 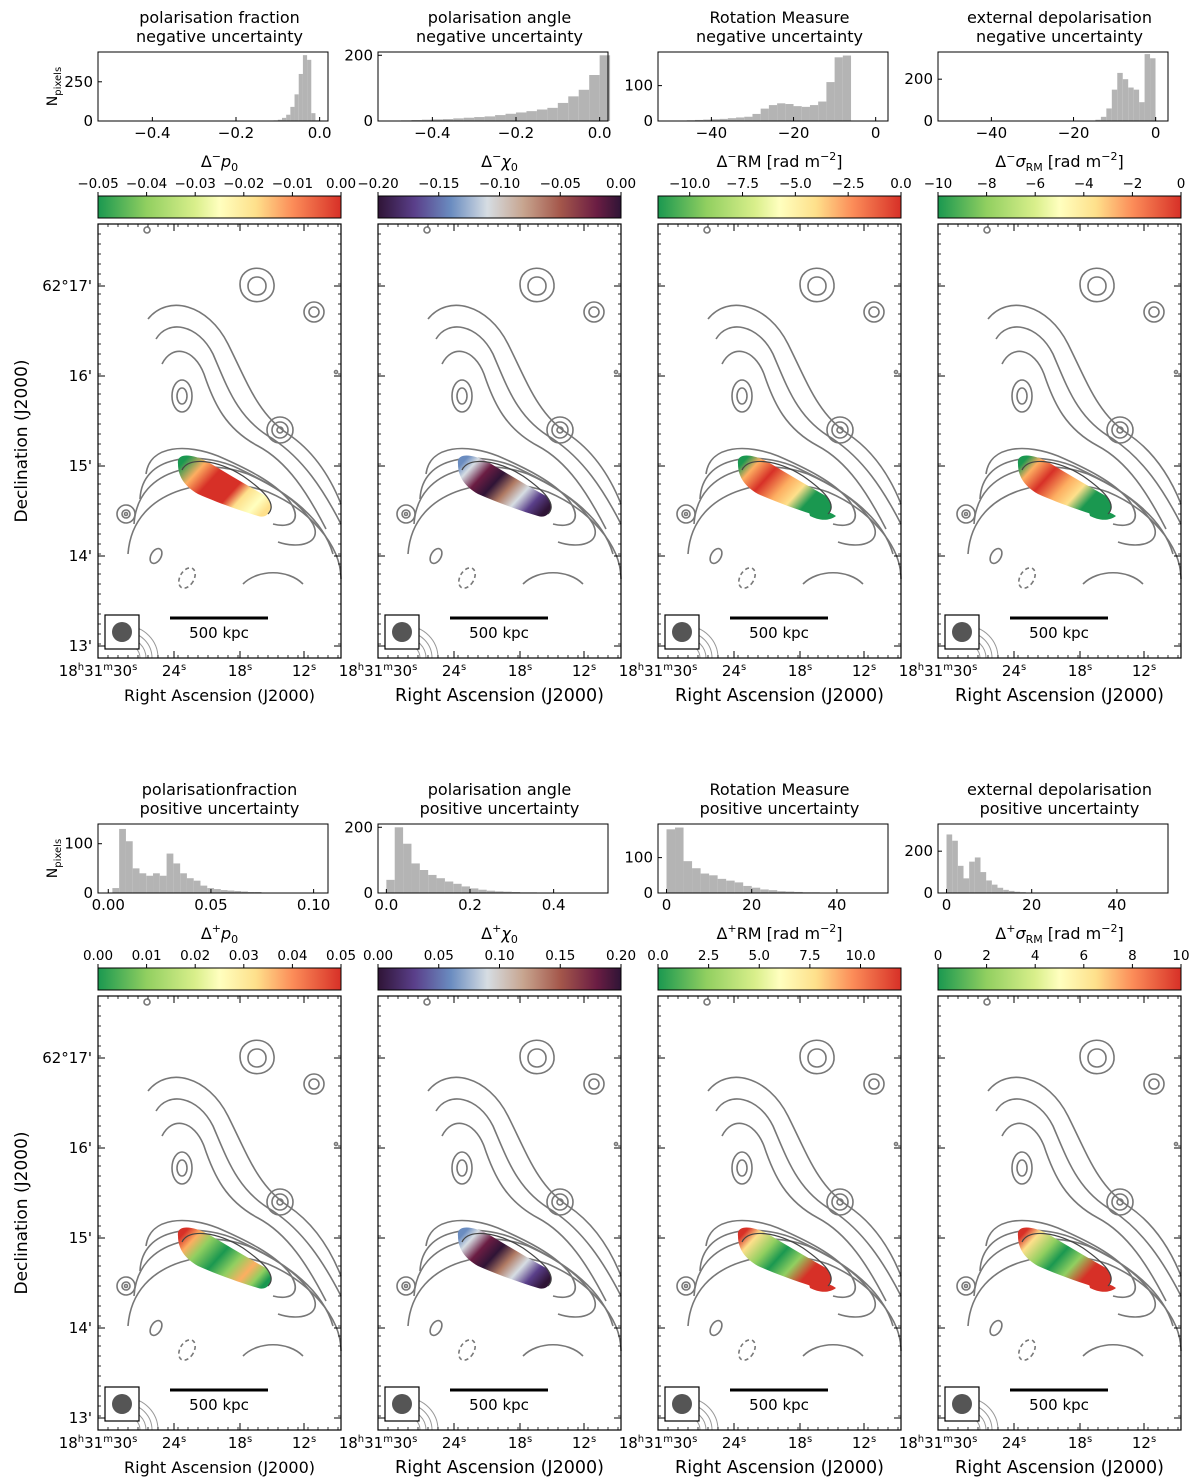 I want to click on hist-xtick-label: 0.00, so click(x=108, y=905).